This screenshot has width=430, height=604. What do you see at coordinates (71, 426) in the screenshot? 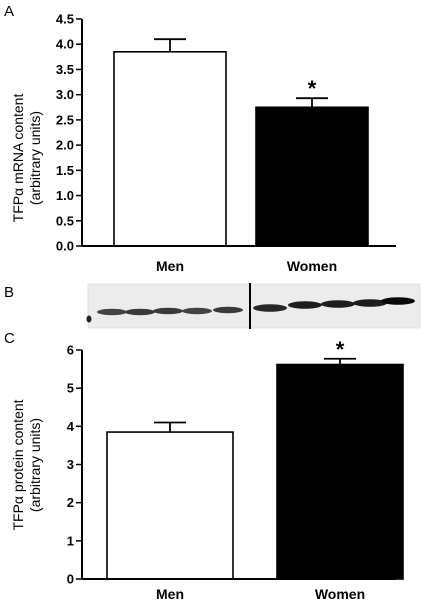
I see `chartc-y-tick-label: 4` at bounding box center [71, 426].